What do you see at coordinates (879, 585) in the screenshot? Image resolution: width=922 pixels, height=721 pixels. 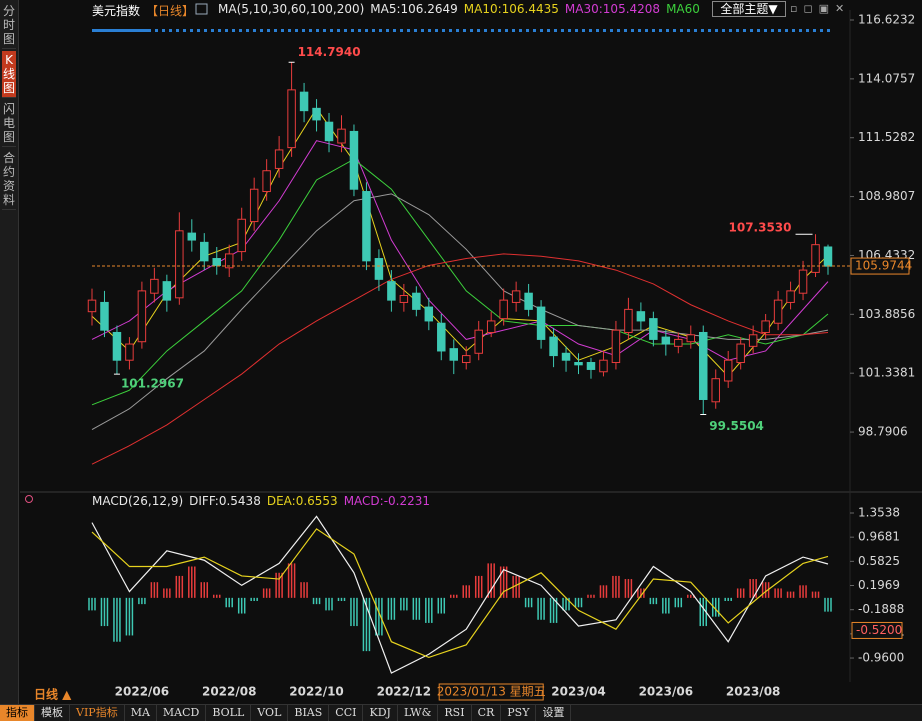 I see `y-tick-label: 0.1969` at bounding box center [879, 585].